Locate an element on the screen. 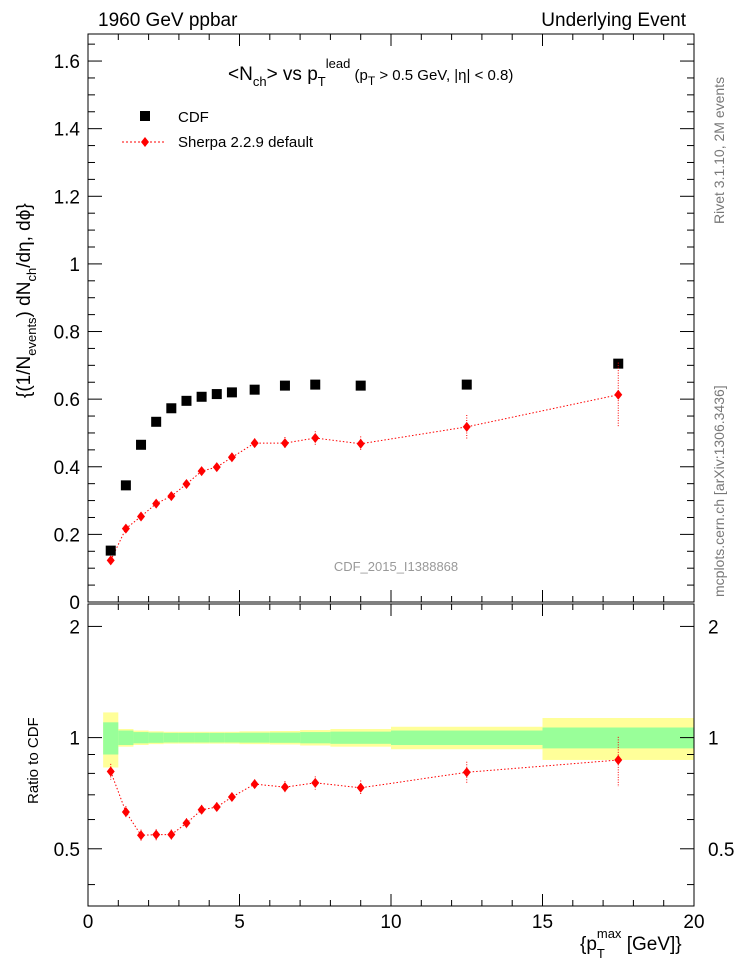 The height and width of the screenshot is (972, 746). ratio-tick-label-left-2: 2 is located at coordinates (74, 627).